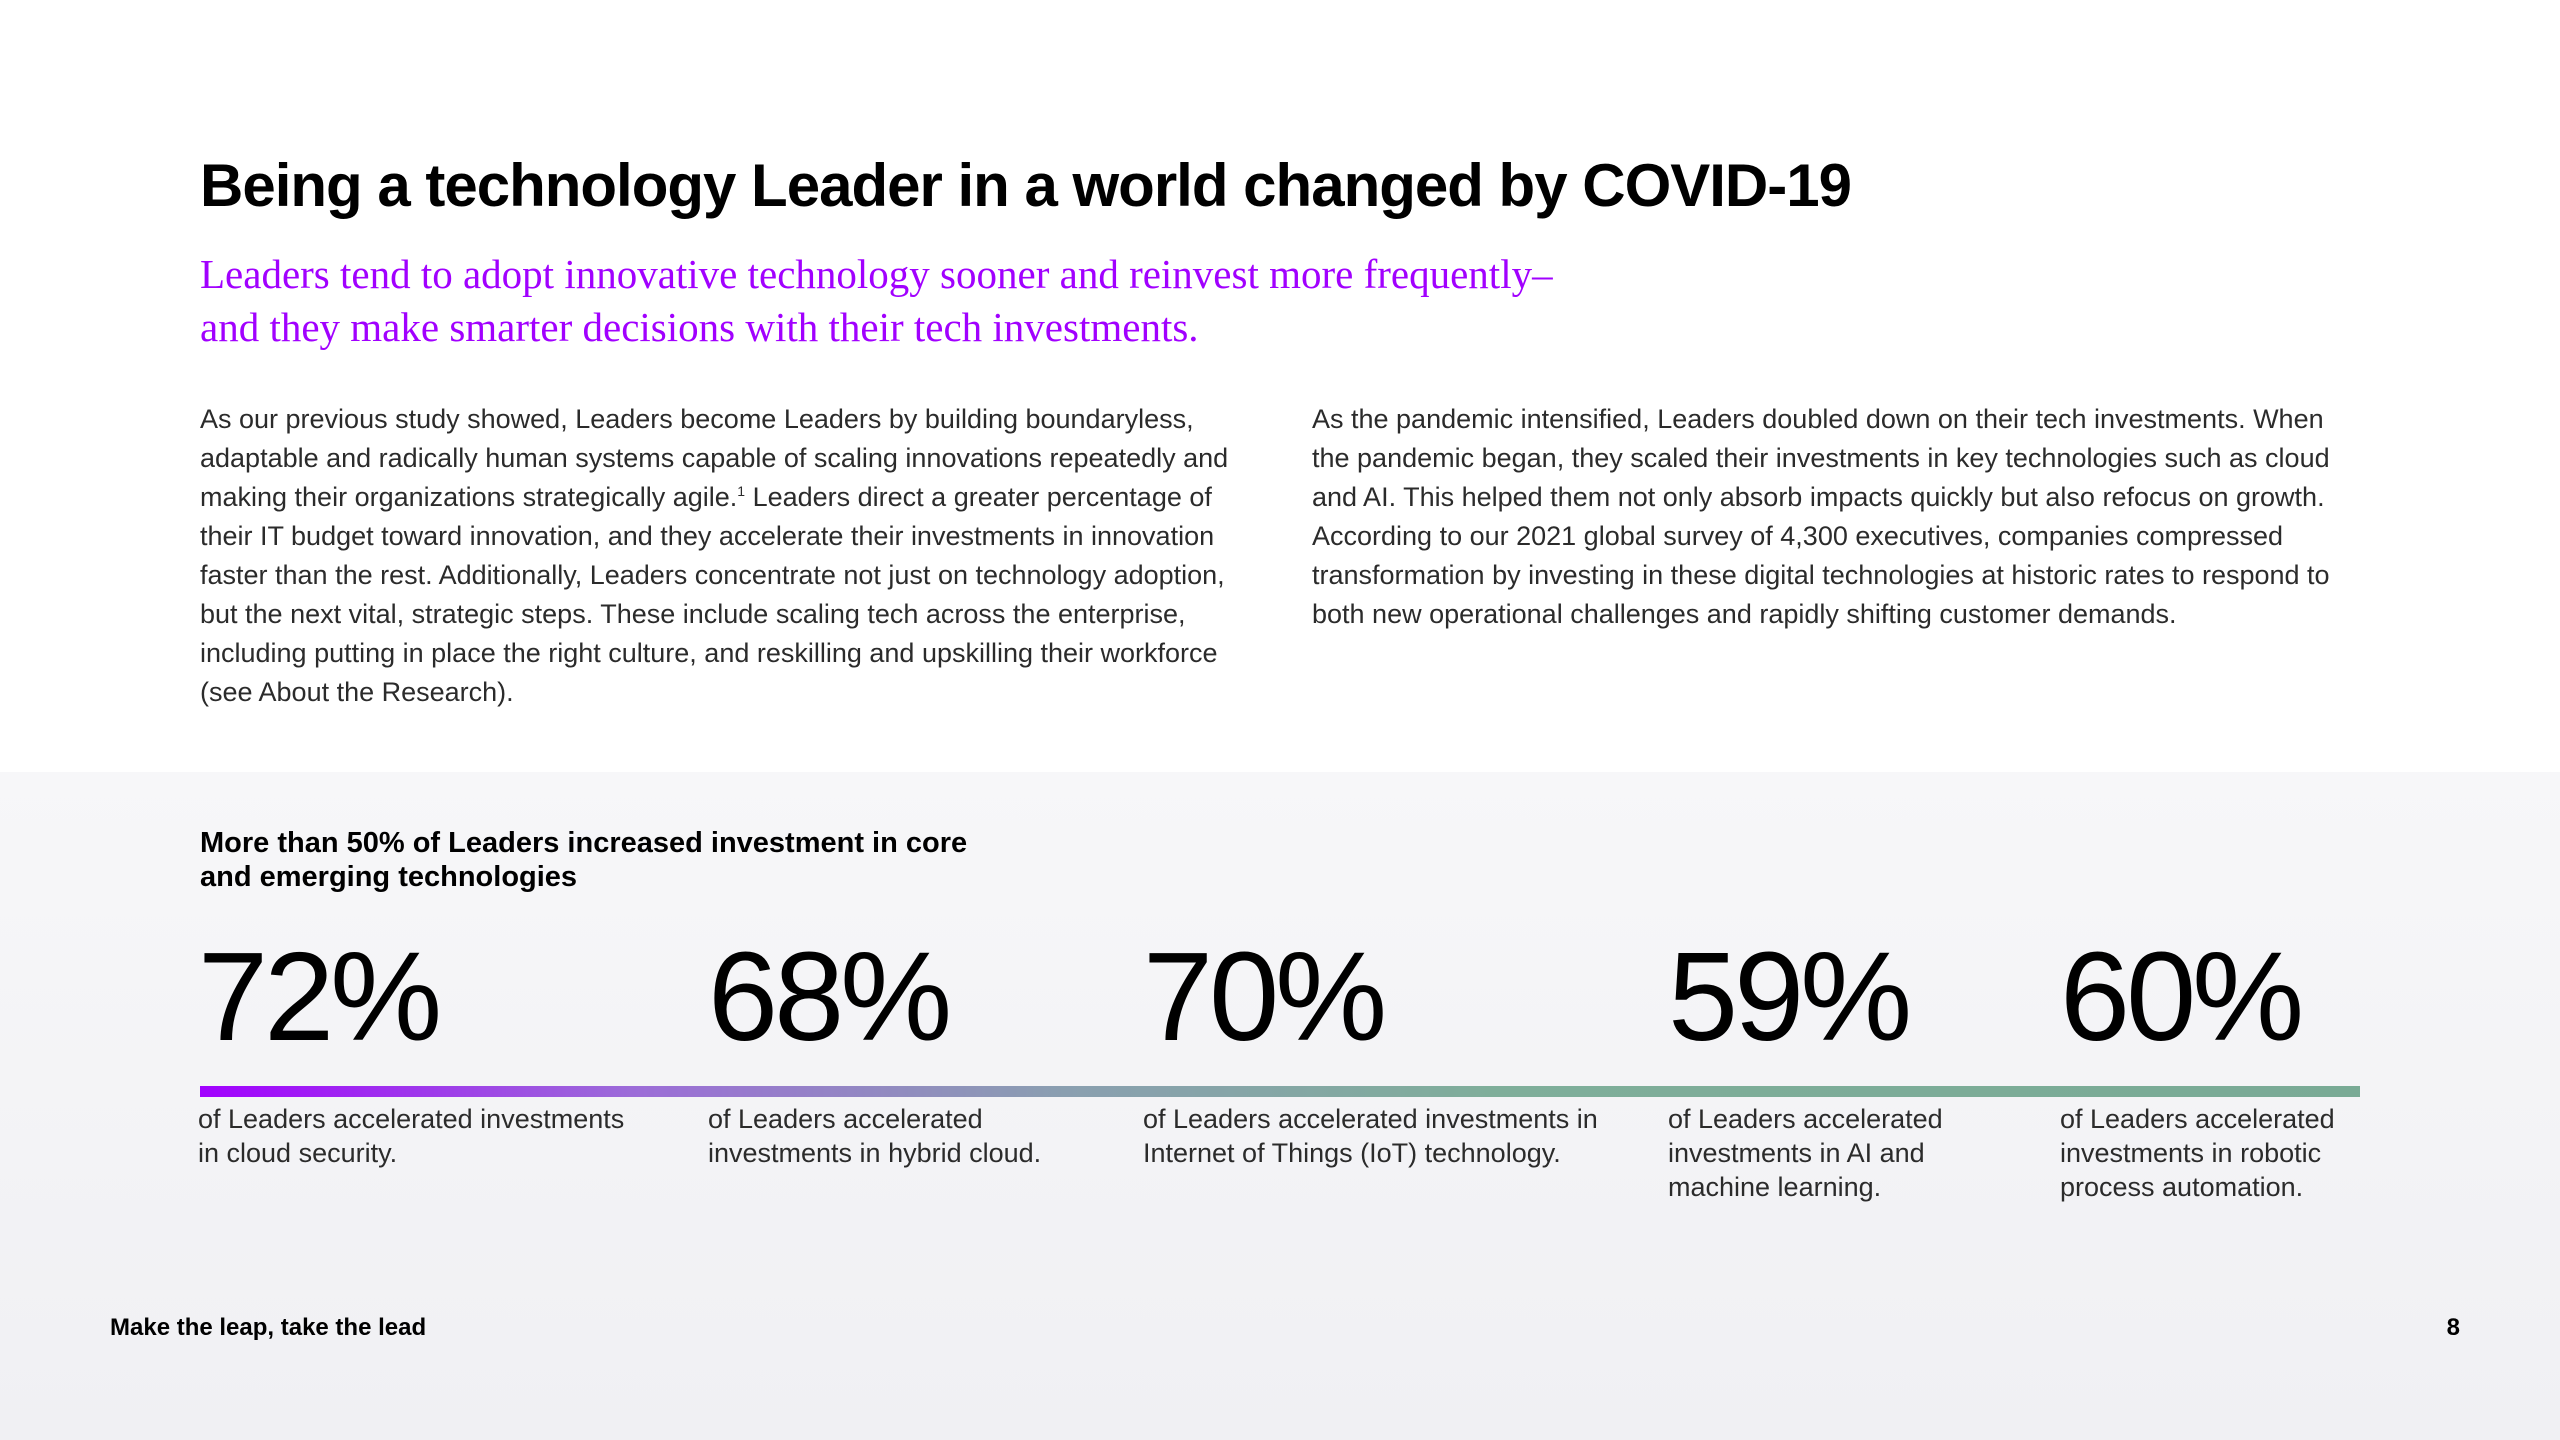 This screenshot has width=2560, height=1440. What do you see at coordinates (830, 996) in the screenshot?
I see `stat-value: 68%` at bounding box center [830, 996].